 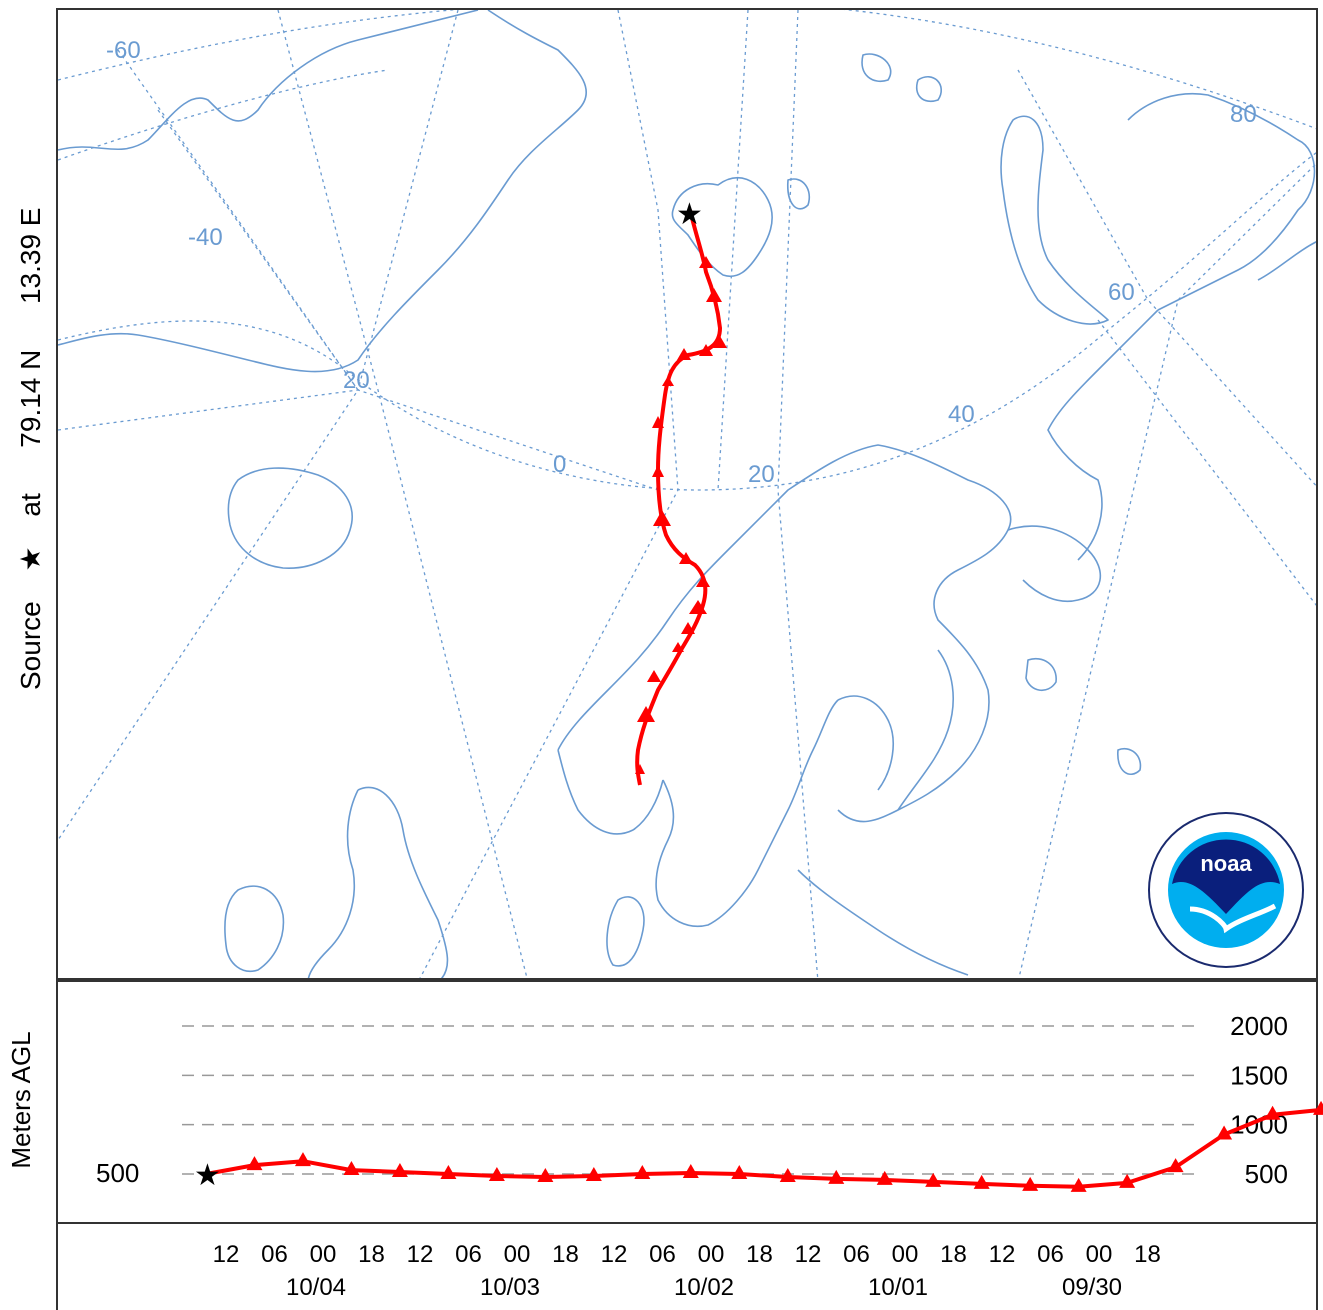 What do you see at coordinates (123, 50) in the screenshot?
I see `graticule-label: -60` at bounding box center [123, 50].